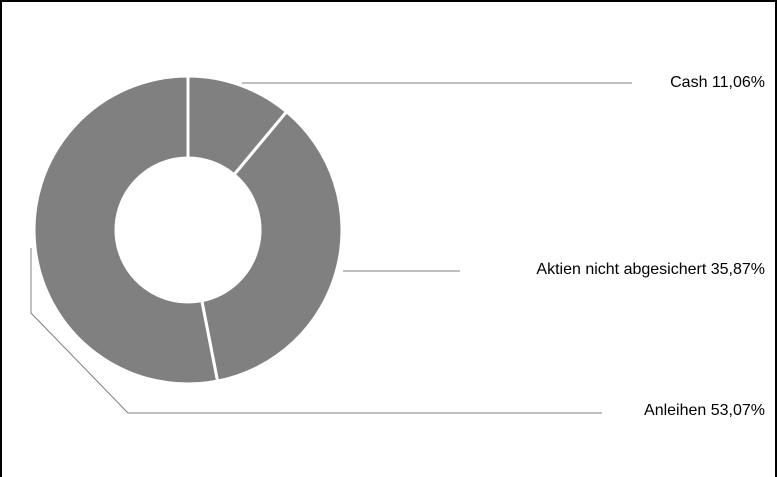 This screenshot has height=477, width=777. Describe the element at coordinates (717, 82) in the screenshot. I see `label-cash: Cash 11,06%` at that location.